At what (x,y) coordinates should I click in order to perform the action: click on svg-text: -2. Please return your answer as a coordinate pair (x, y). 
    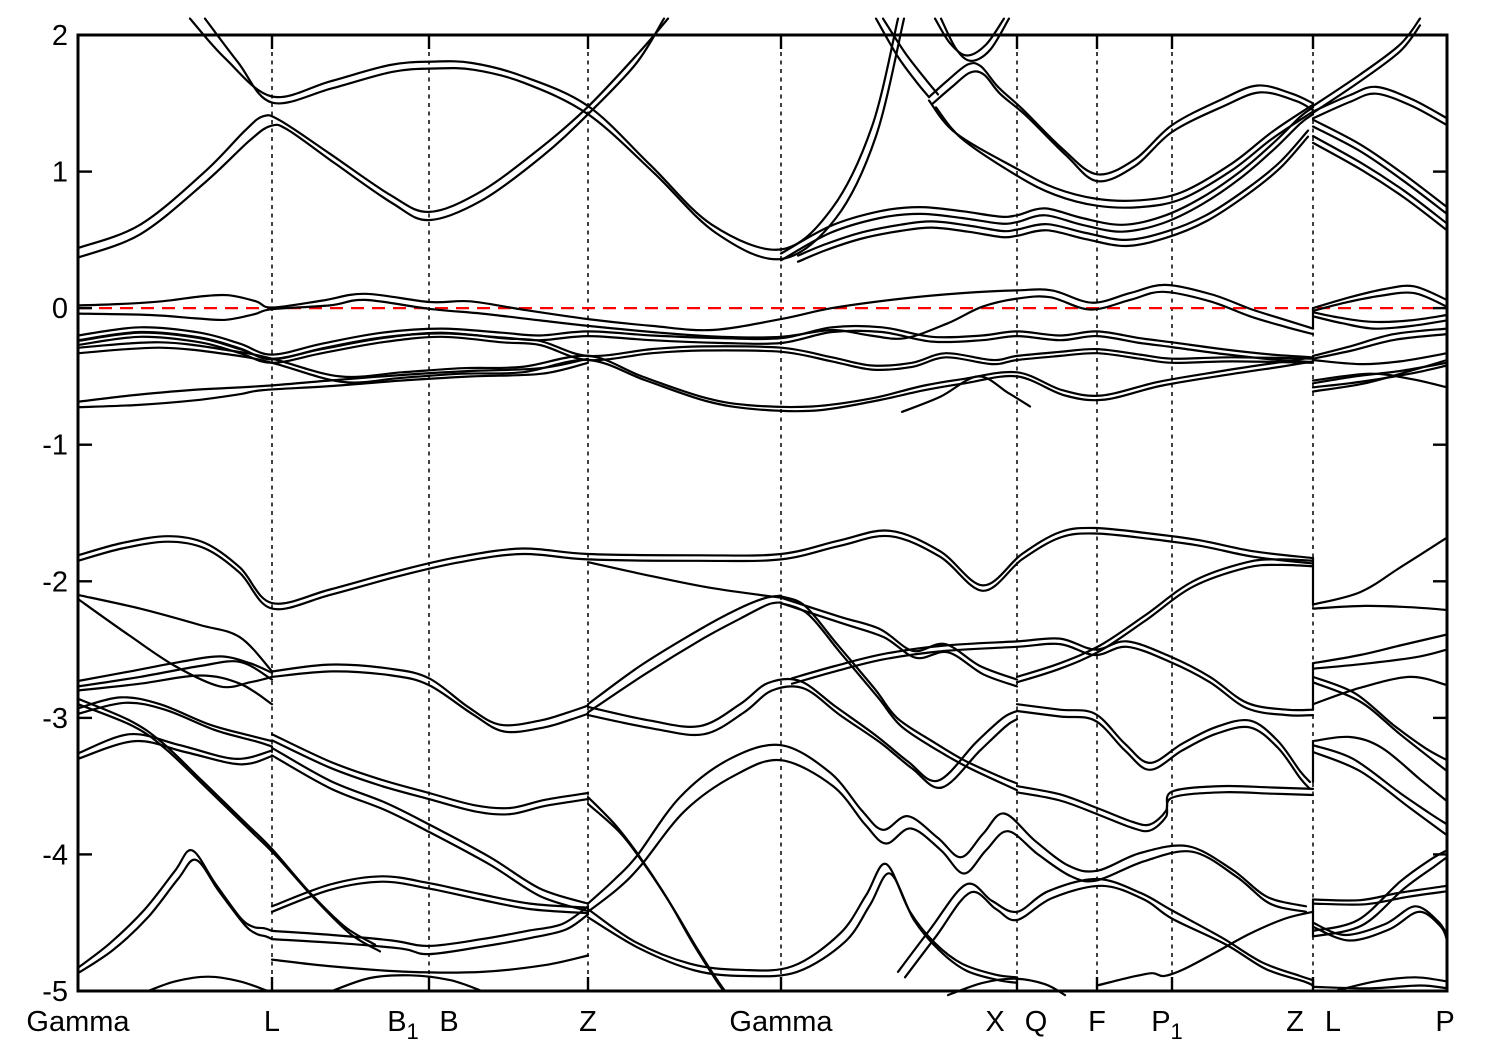
    Looking at the image, I should click on (55, 582).